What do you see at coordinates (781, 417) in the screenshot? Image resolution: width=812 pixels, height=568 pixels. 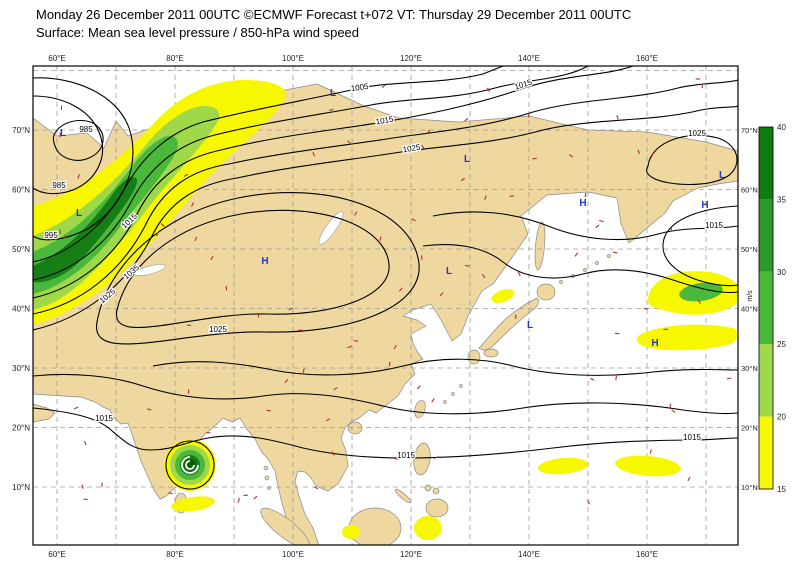 I see `colorbar-tick: 20` at bounding box center [781, 417].